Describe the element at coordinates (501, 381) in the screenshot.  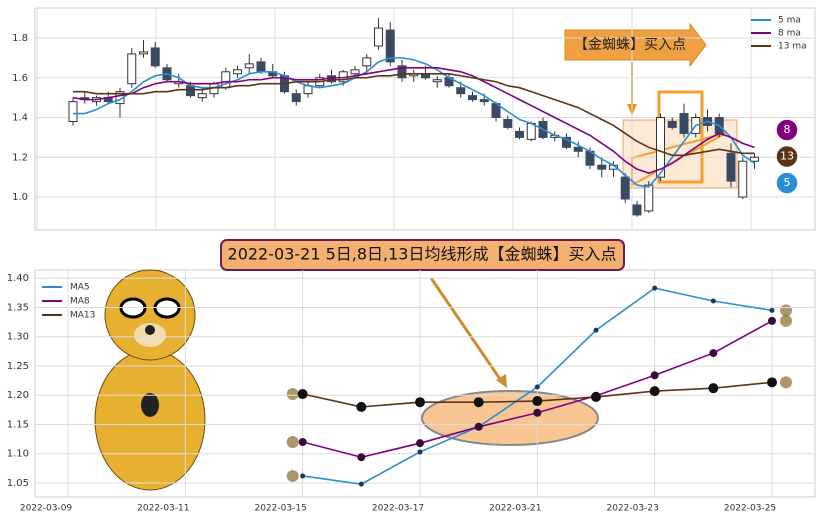
I see `pointer-head` at that location.